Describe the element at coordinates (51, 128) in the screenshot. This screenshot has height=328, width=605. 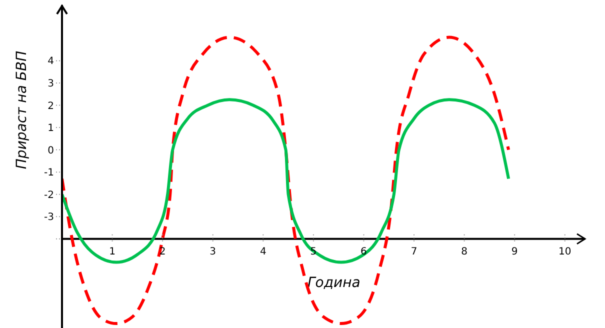
I see `y-tick-label: 1` at that location.